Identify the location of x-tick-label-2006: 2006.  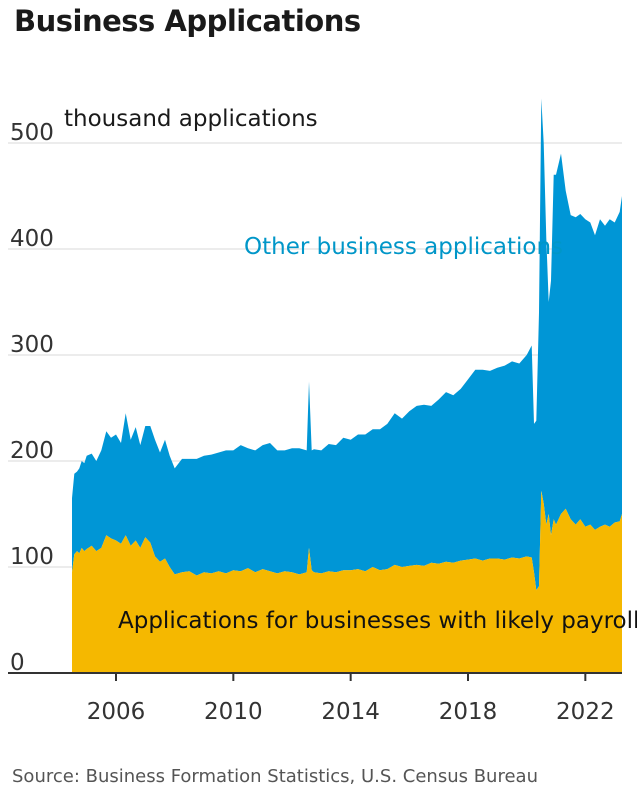
(116, 712).